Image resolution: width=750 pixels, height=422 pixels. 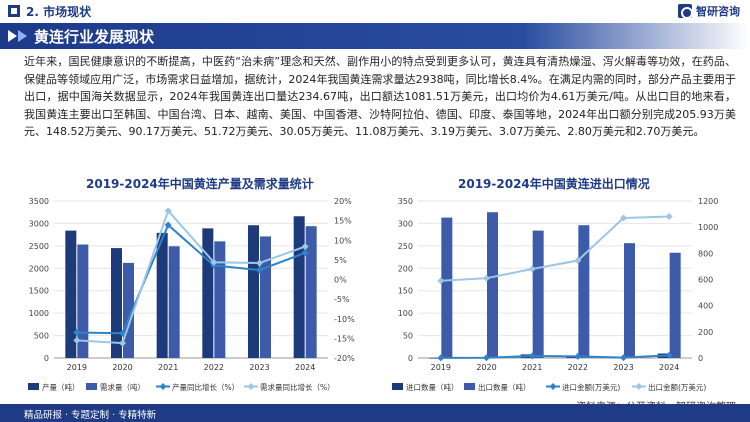 I want to click on chart-title-production-demand: 2019-2024年中国黄连产量及需求量统计, so click(x=200, y=184).